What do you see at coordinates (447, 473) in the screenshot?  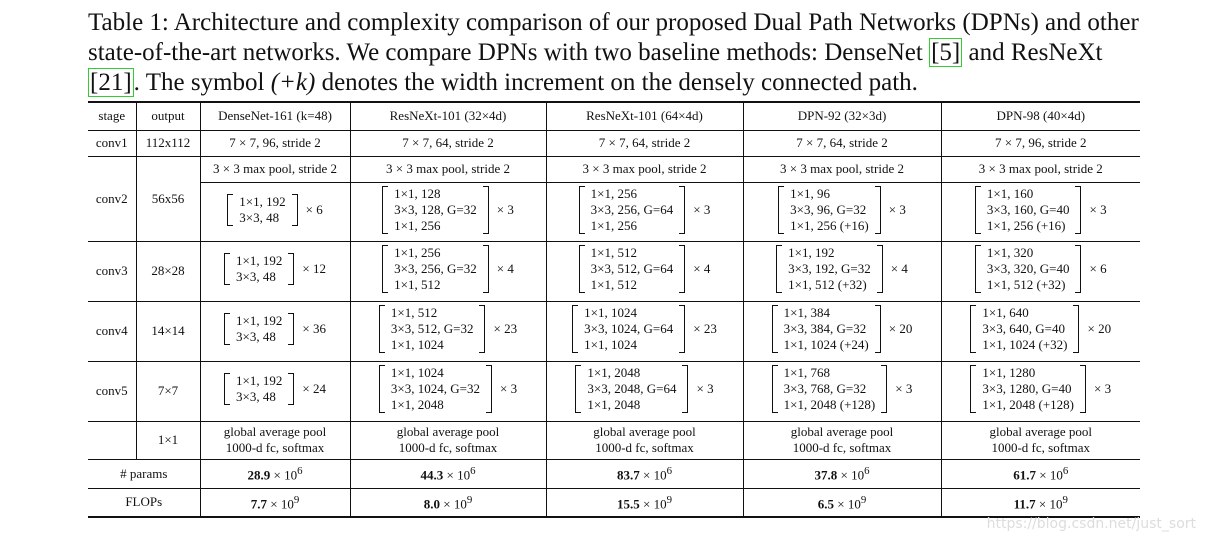 I see `total-value: 44.3 × 106` at bounding box center [447, 473].